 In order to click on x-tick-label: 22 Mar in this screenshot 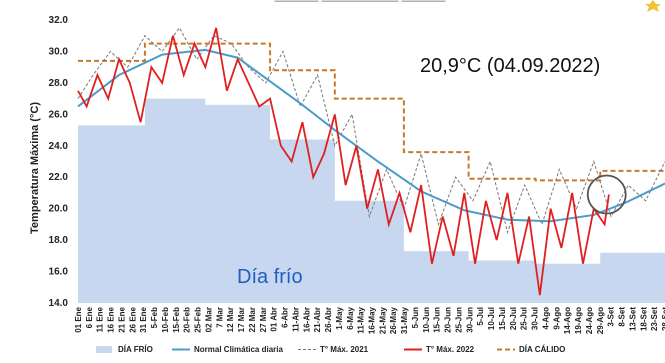, I will do `click(252, 319)`.